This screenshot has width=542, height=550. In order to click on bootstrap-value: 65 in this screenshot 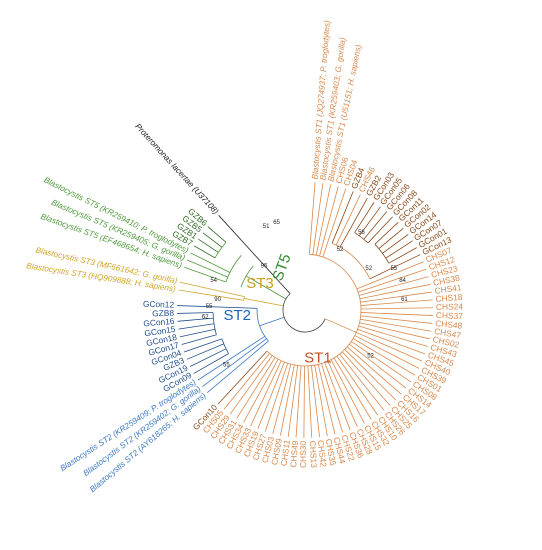, I will do `click(276, 223)`.